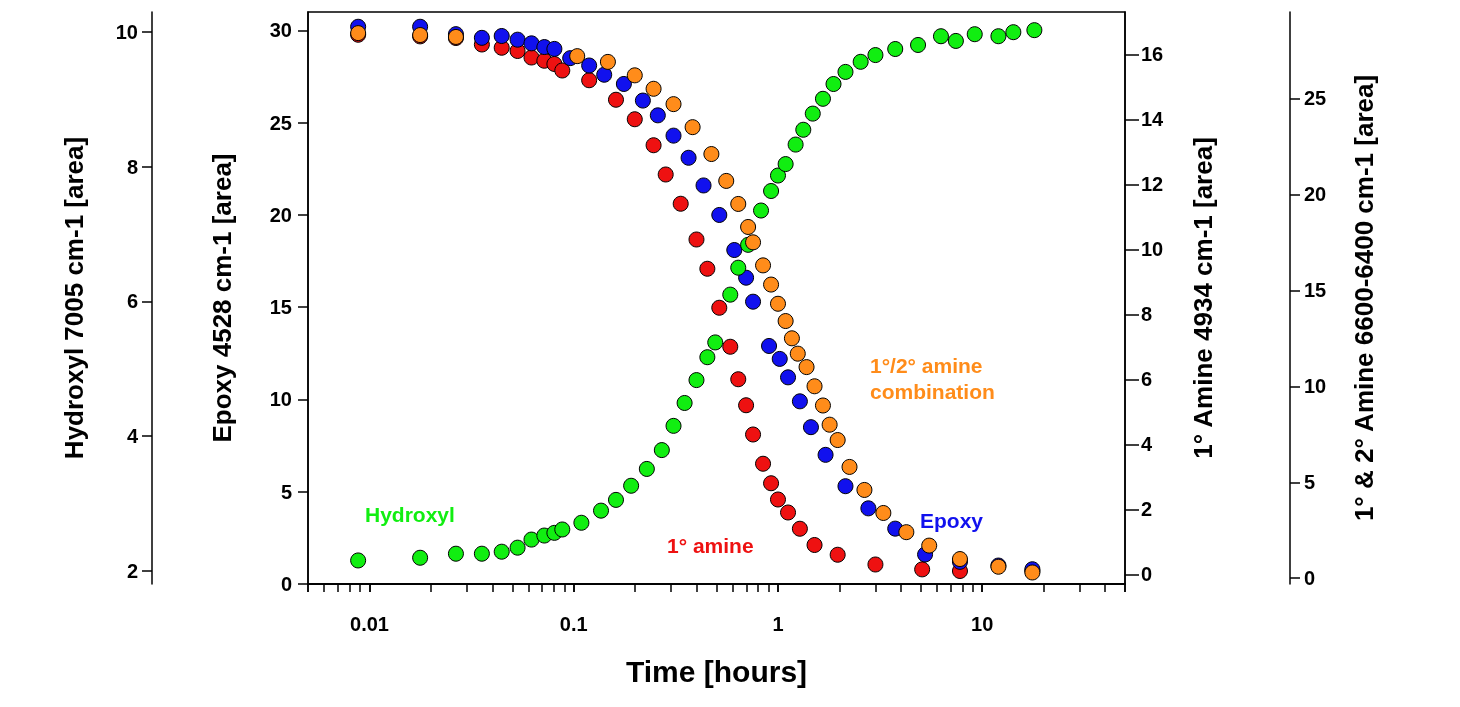 This screenshot has height=707, width=1460. Describe the element at coordinates (982, 624) in the screenshot. I see `x-tick-label: 10` at that location.